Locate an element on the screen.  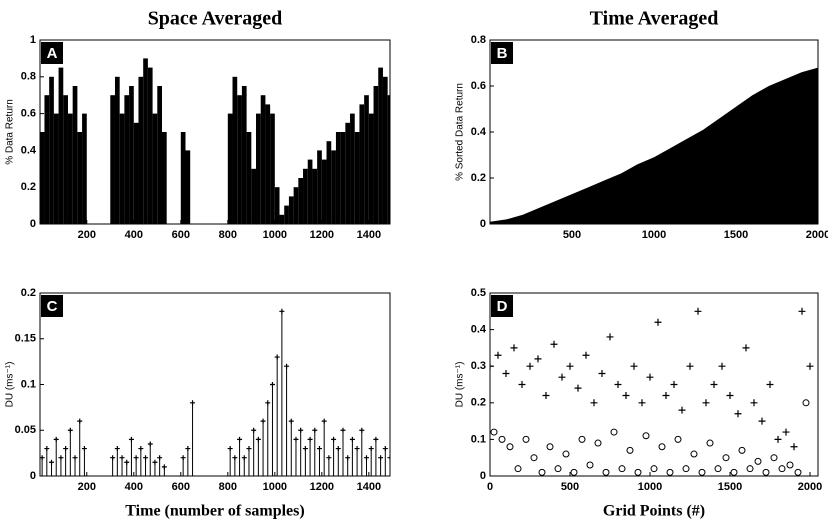
x-tick-label: 1200 is located at coordinates (322, 235).